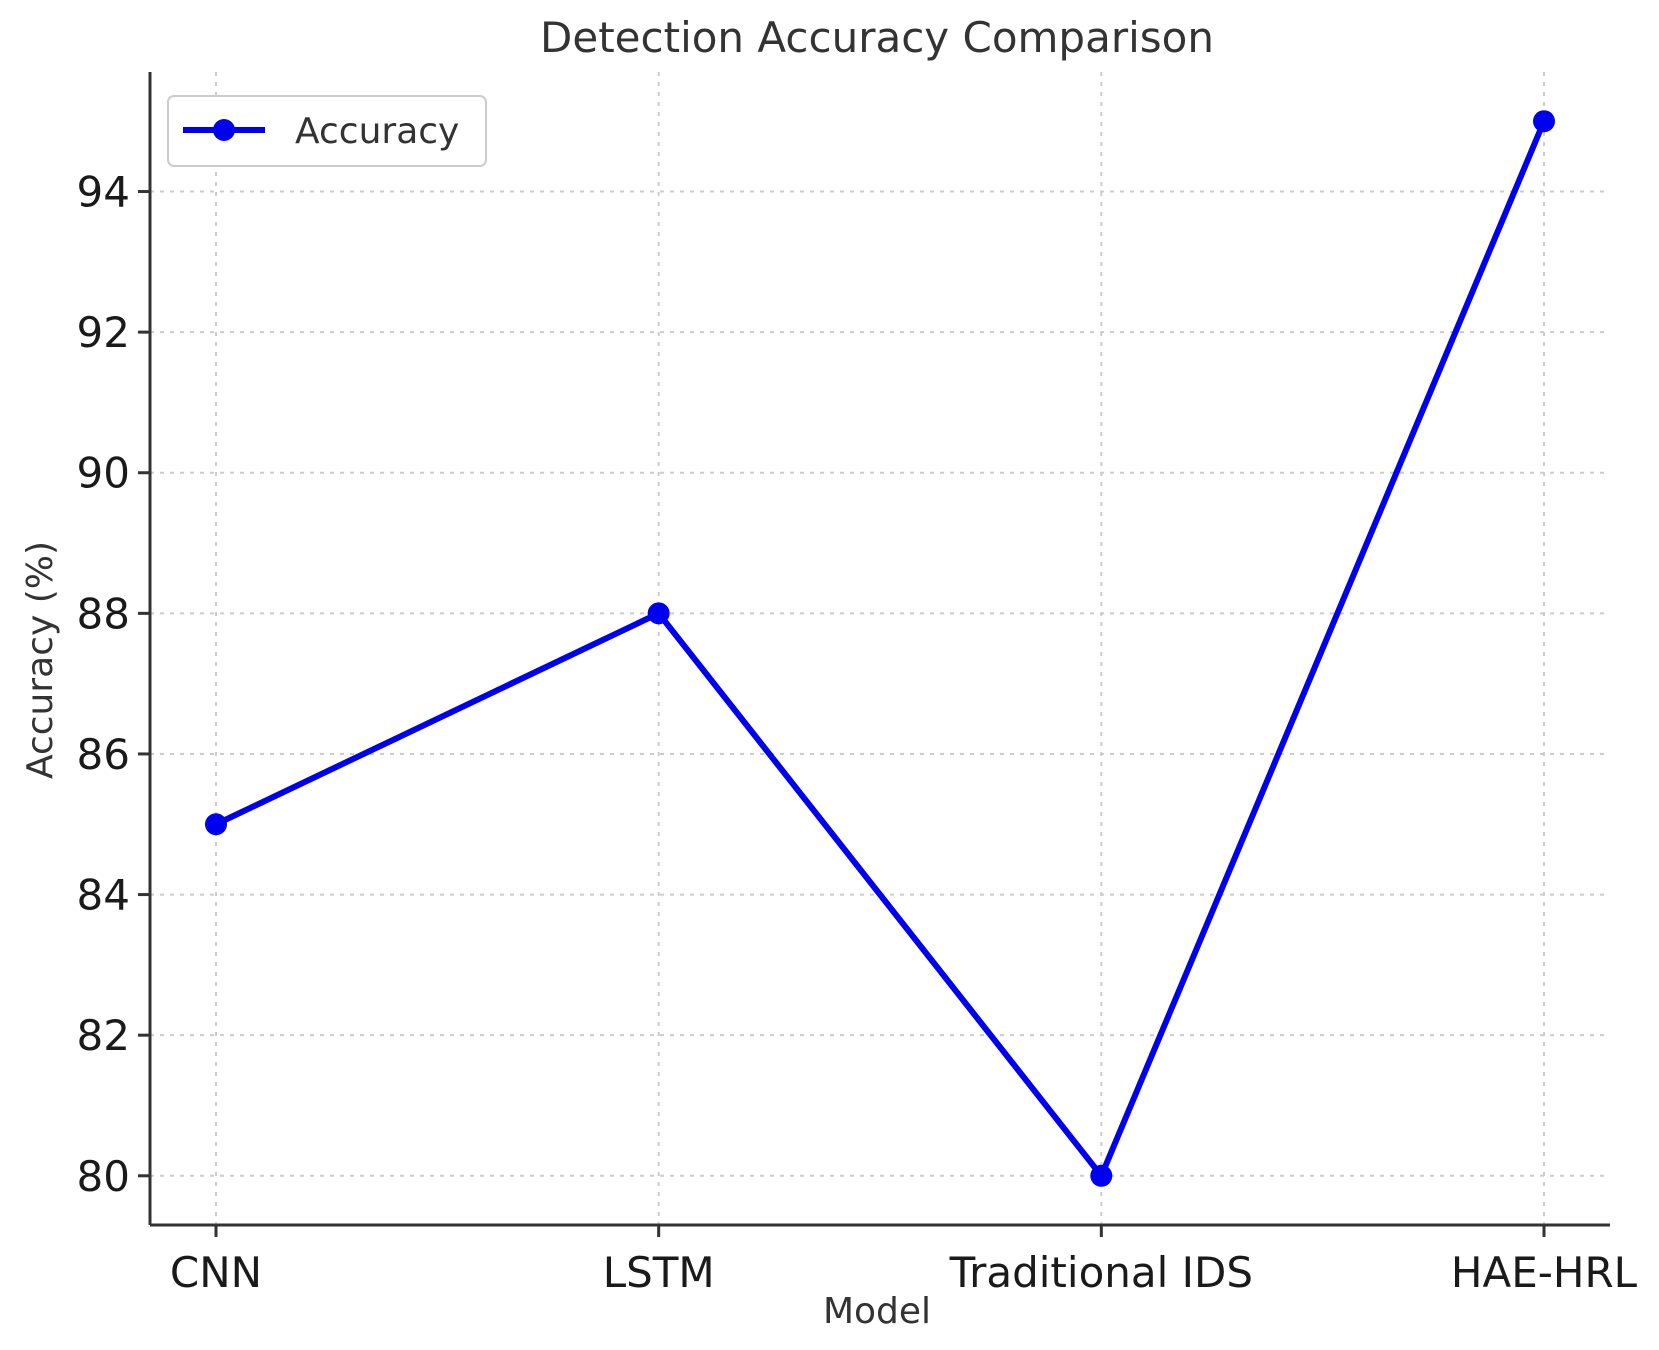  What do you see at coordinates (659, 1272) in the screenshot?
I see `x-tick-label: LSTM` at bounding box center [659, 1272].